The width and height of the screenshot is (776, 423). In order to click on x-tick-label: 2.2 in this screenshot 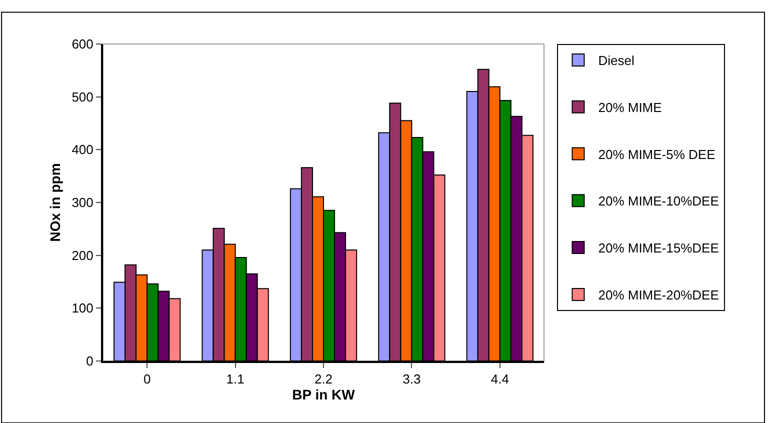, I will do `click(323, 379)`.